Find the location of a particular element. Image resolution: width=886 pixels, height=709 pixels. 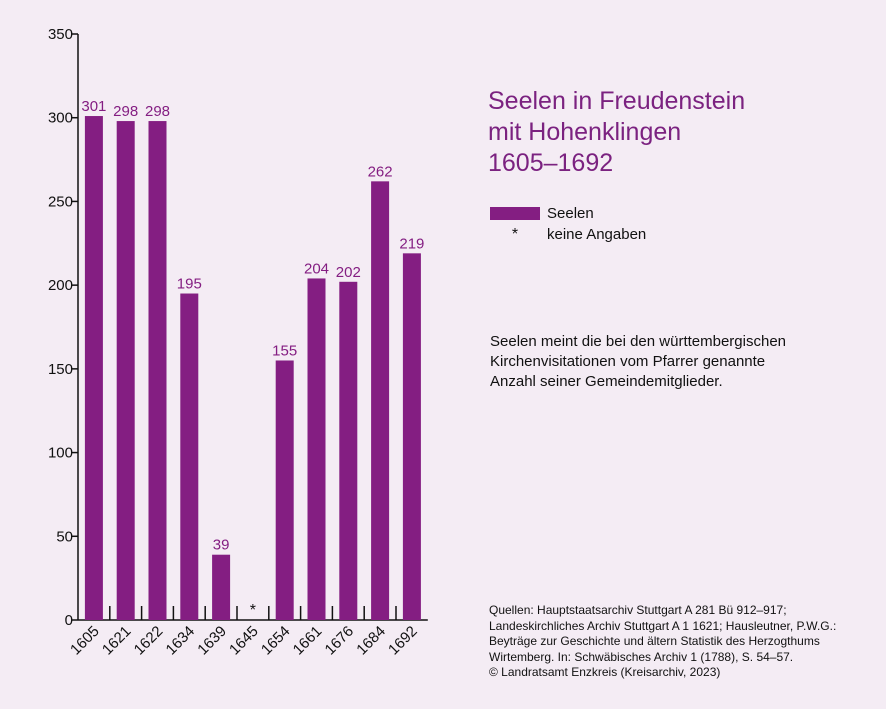

no-data-marker: * is located at coordinates (253, 610).